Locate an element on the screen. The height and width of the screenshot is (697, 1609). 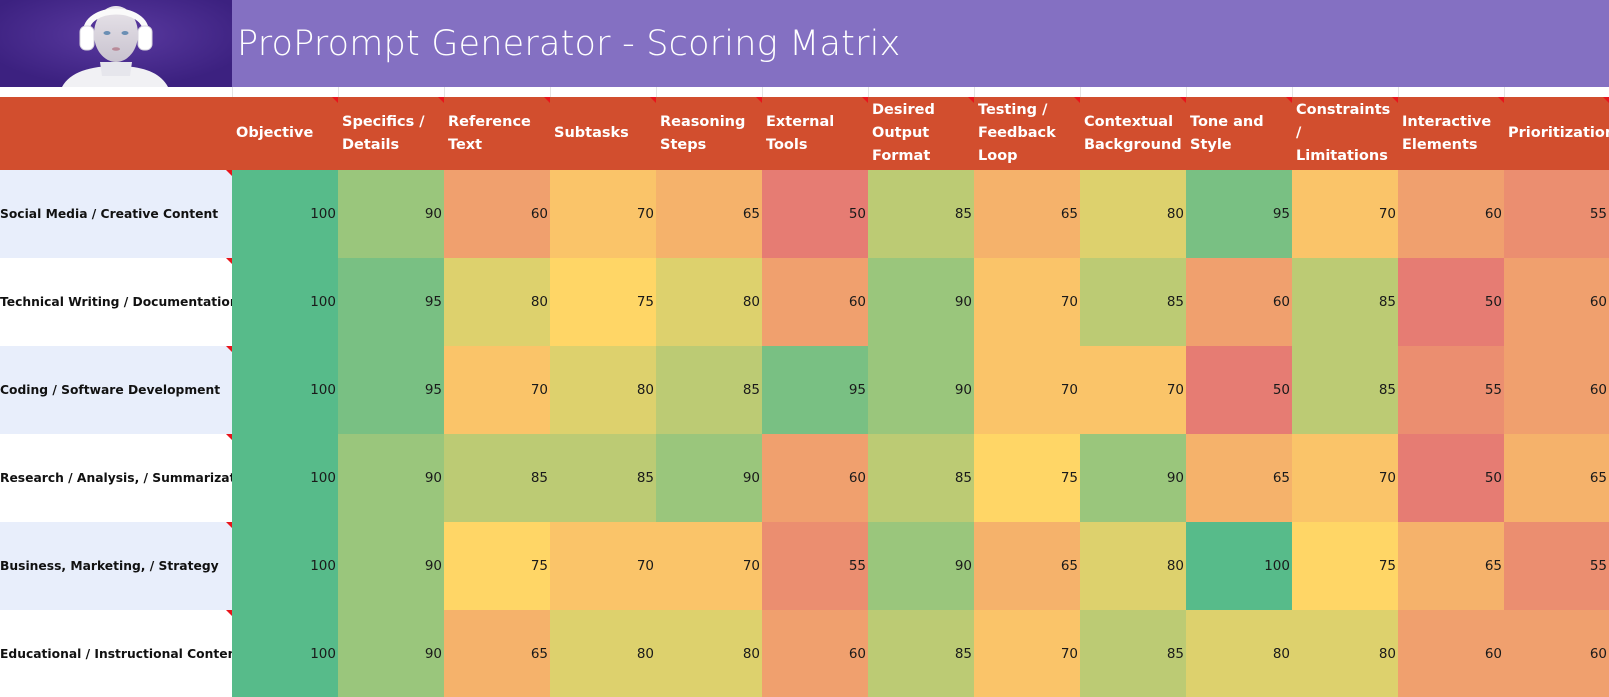
column-header-constraints-limitations: Constraints / Limitations is located at coordinates (1345, 133).